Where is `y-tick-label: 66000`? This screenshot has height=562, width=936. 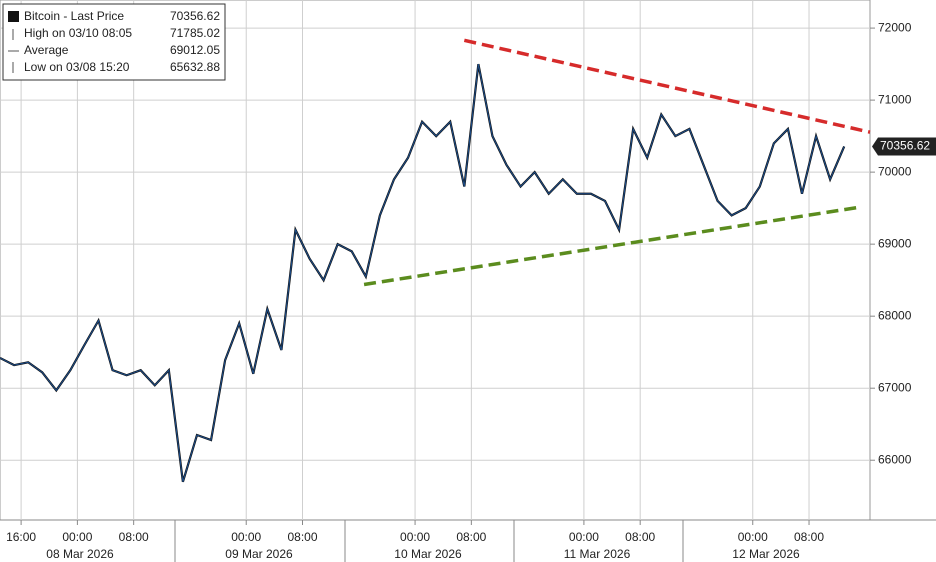 y-tick-label: 66000 is located at coordinates (895, 459).